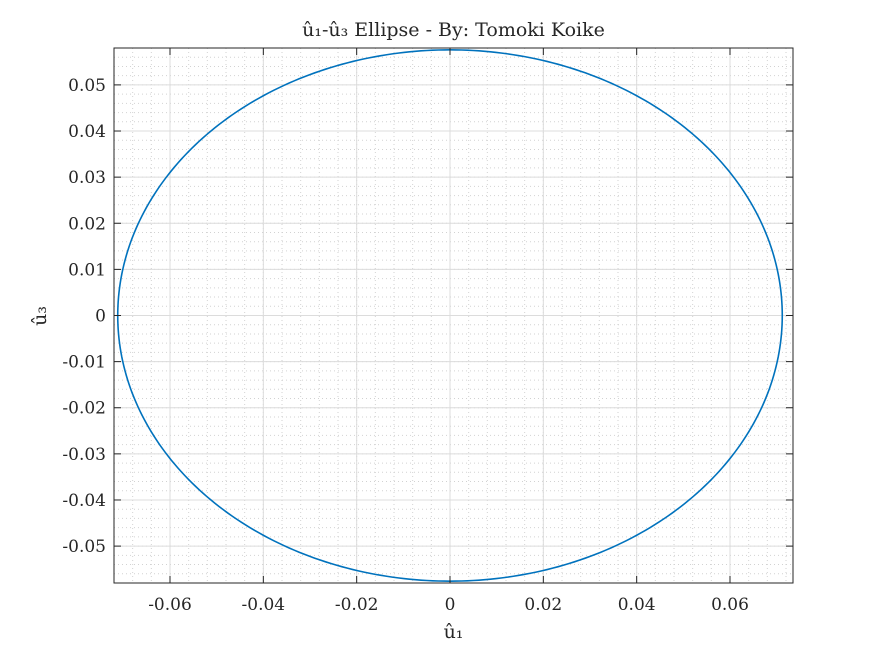  Describe the element at coordinates (84, 501) in the screenshot. I see `y-tick-label: -0.04` at that location.